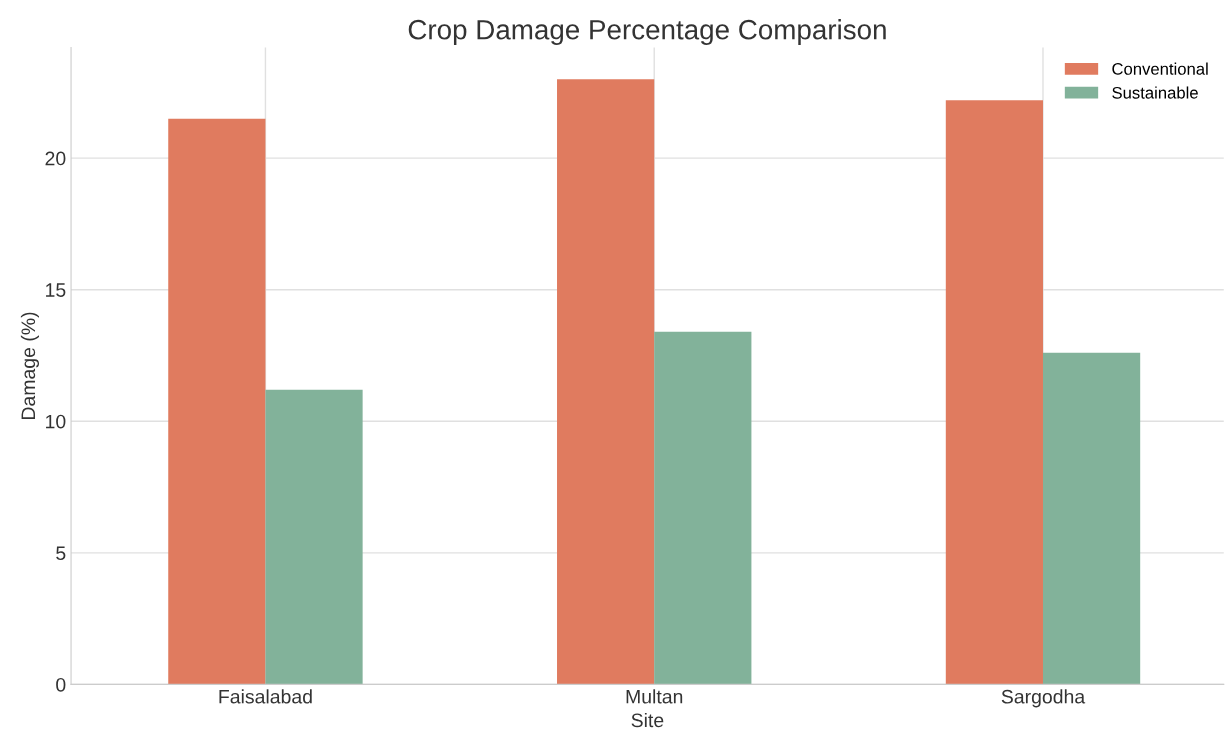 This screenshot has height=732, width=1225. Describe the element at coordinates (61, 684) in the screenshot. I see `y-tick-label: 0` at that location.